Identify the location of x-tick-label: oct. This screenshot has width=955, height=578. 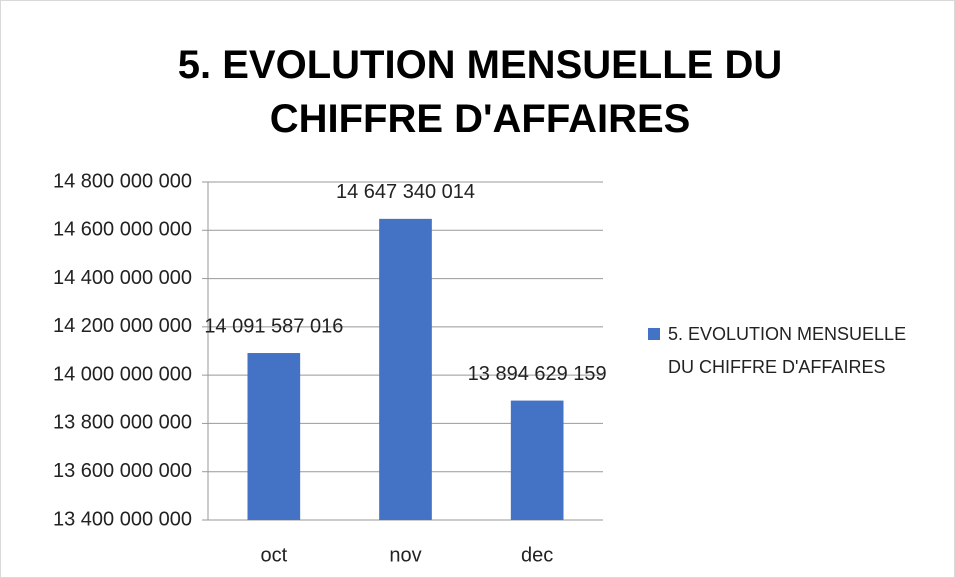
(273, 555).